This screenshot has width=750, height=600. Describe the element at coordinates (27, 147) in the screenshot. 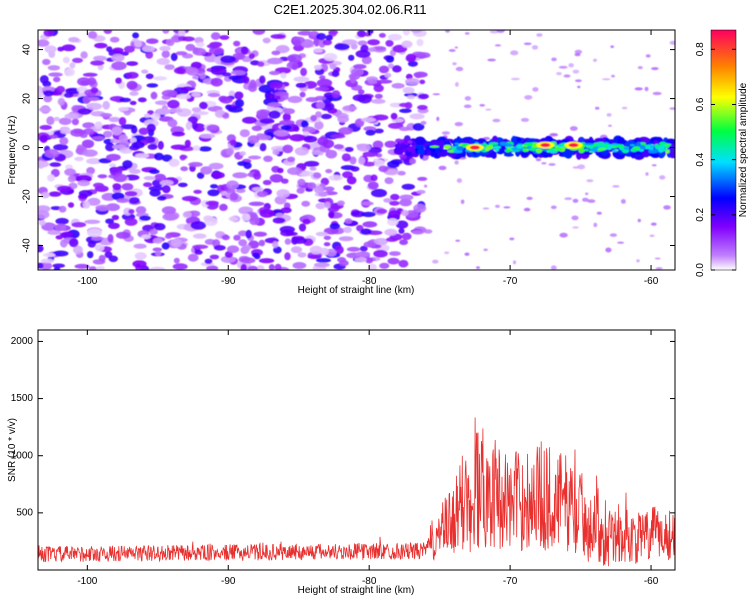

I see `y-tick-label: 0` at that location.